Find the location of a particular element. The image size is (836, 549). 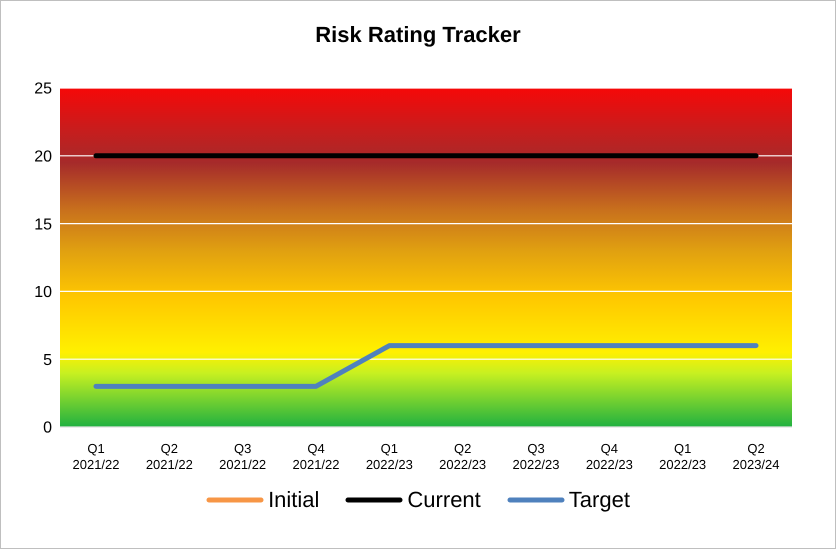

x-tick-label: Q3 2021/22 is located at coordinates (242, 456).